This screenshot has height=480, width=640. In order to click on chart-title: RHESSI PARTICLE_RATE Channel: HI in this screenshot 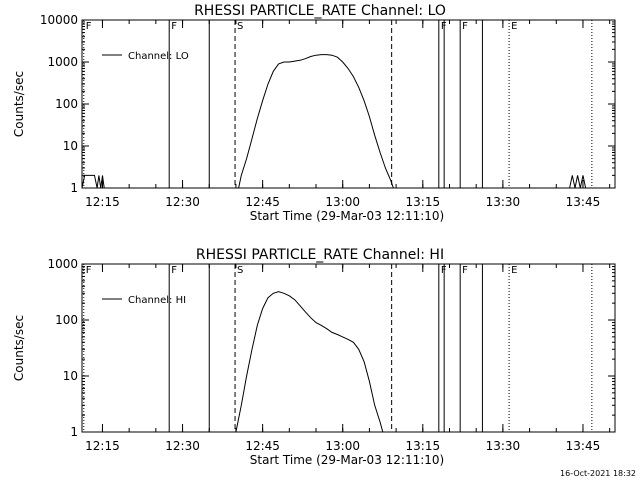, I will do `click(320, 255)`.